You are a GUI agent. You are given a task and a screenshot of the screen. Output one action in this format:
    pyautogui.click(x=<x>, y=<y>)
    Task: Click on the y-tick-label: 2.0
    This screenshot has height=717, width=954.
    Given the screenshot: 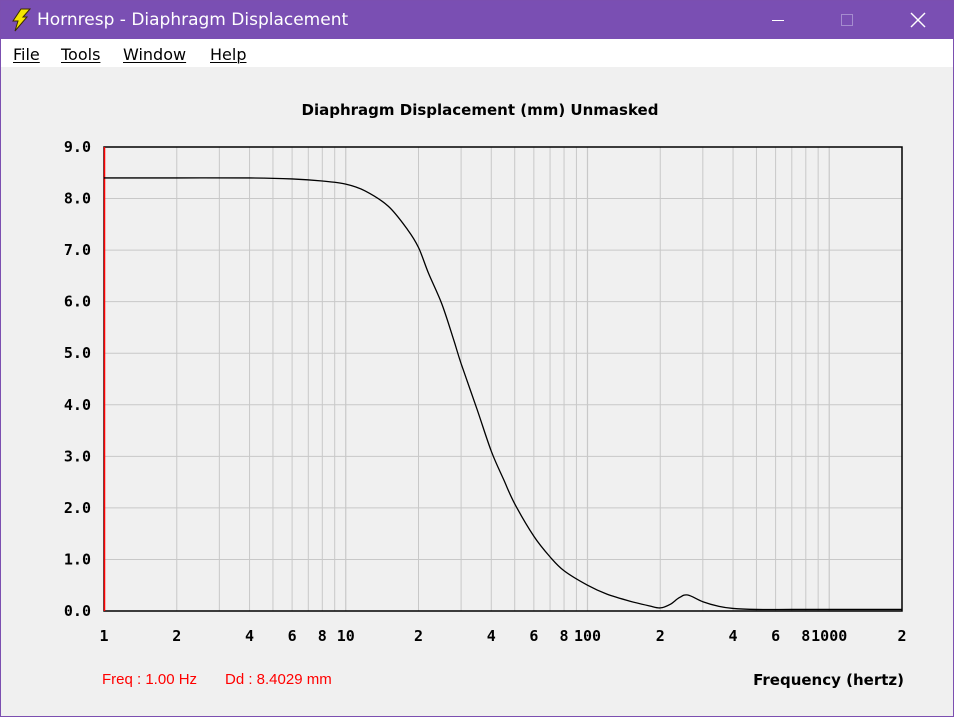 What is the action you would take?
    pyautogui.click(x=77, y=508)
    